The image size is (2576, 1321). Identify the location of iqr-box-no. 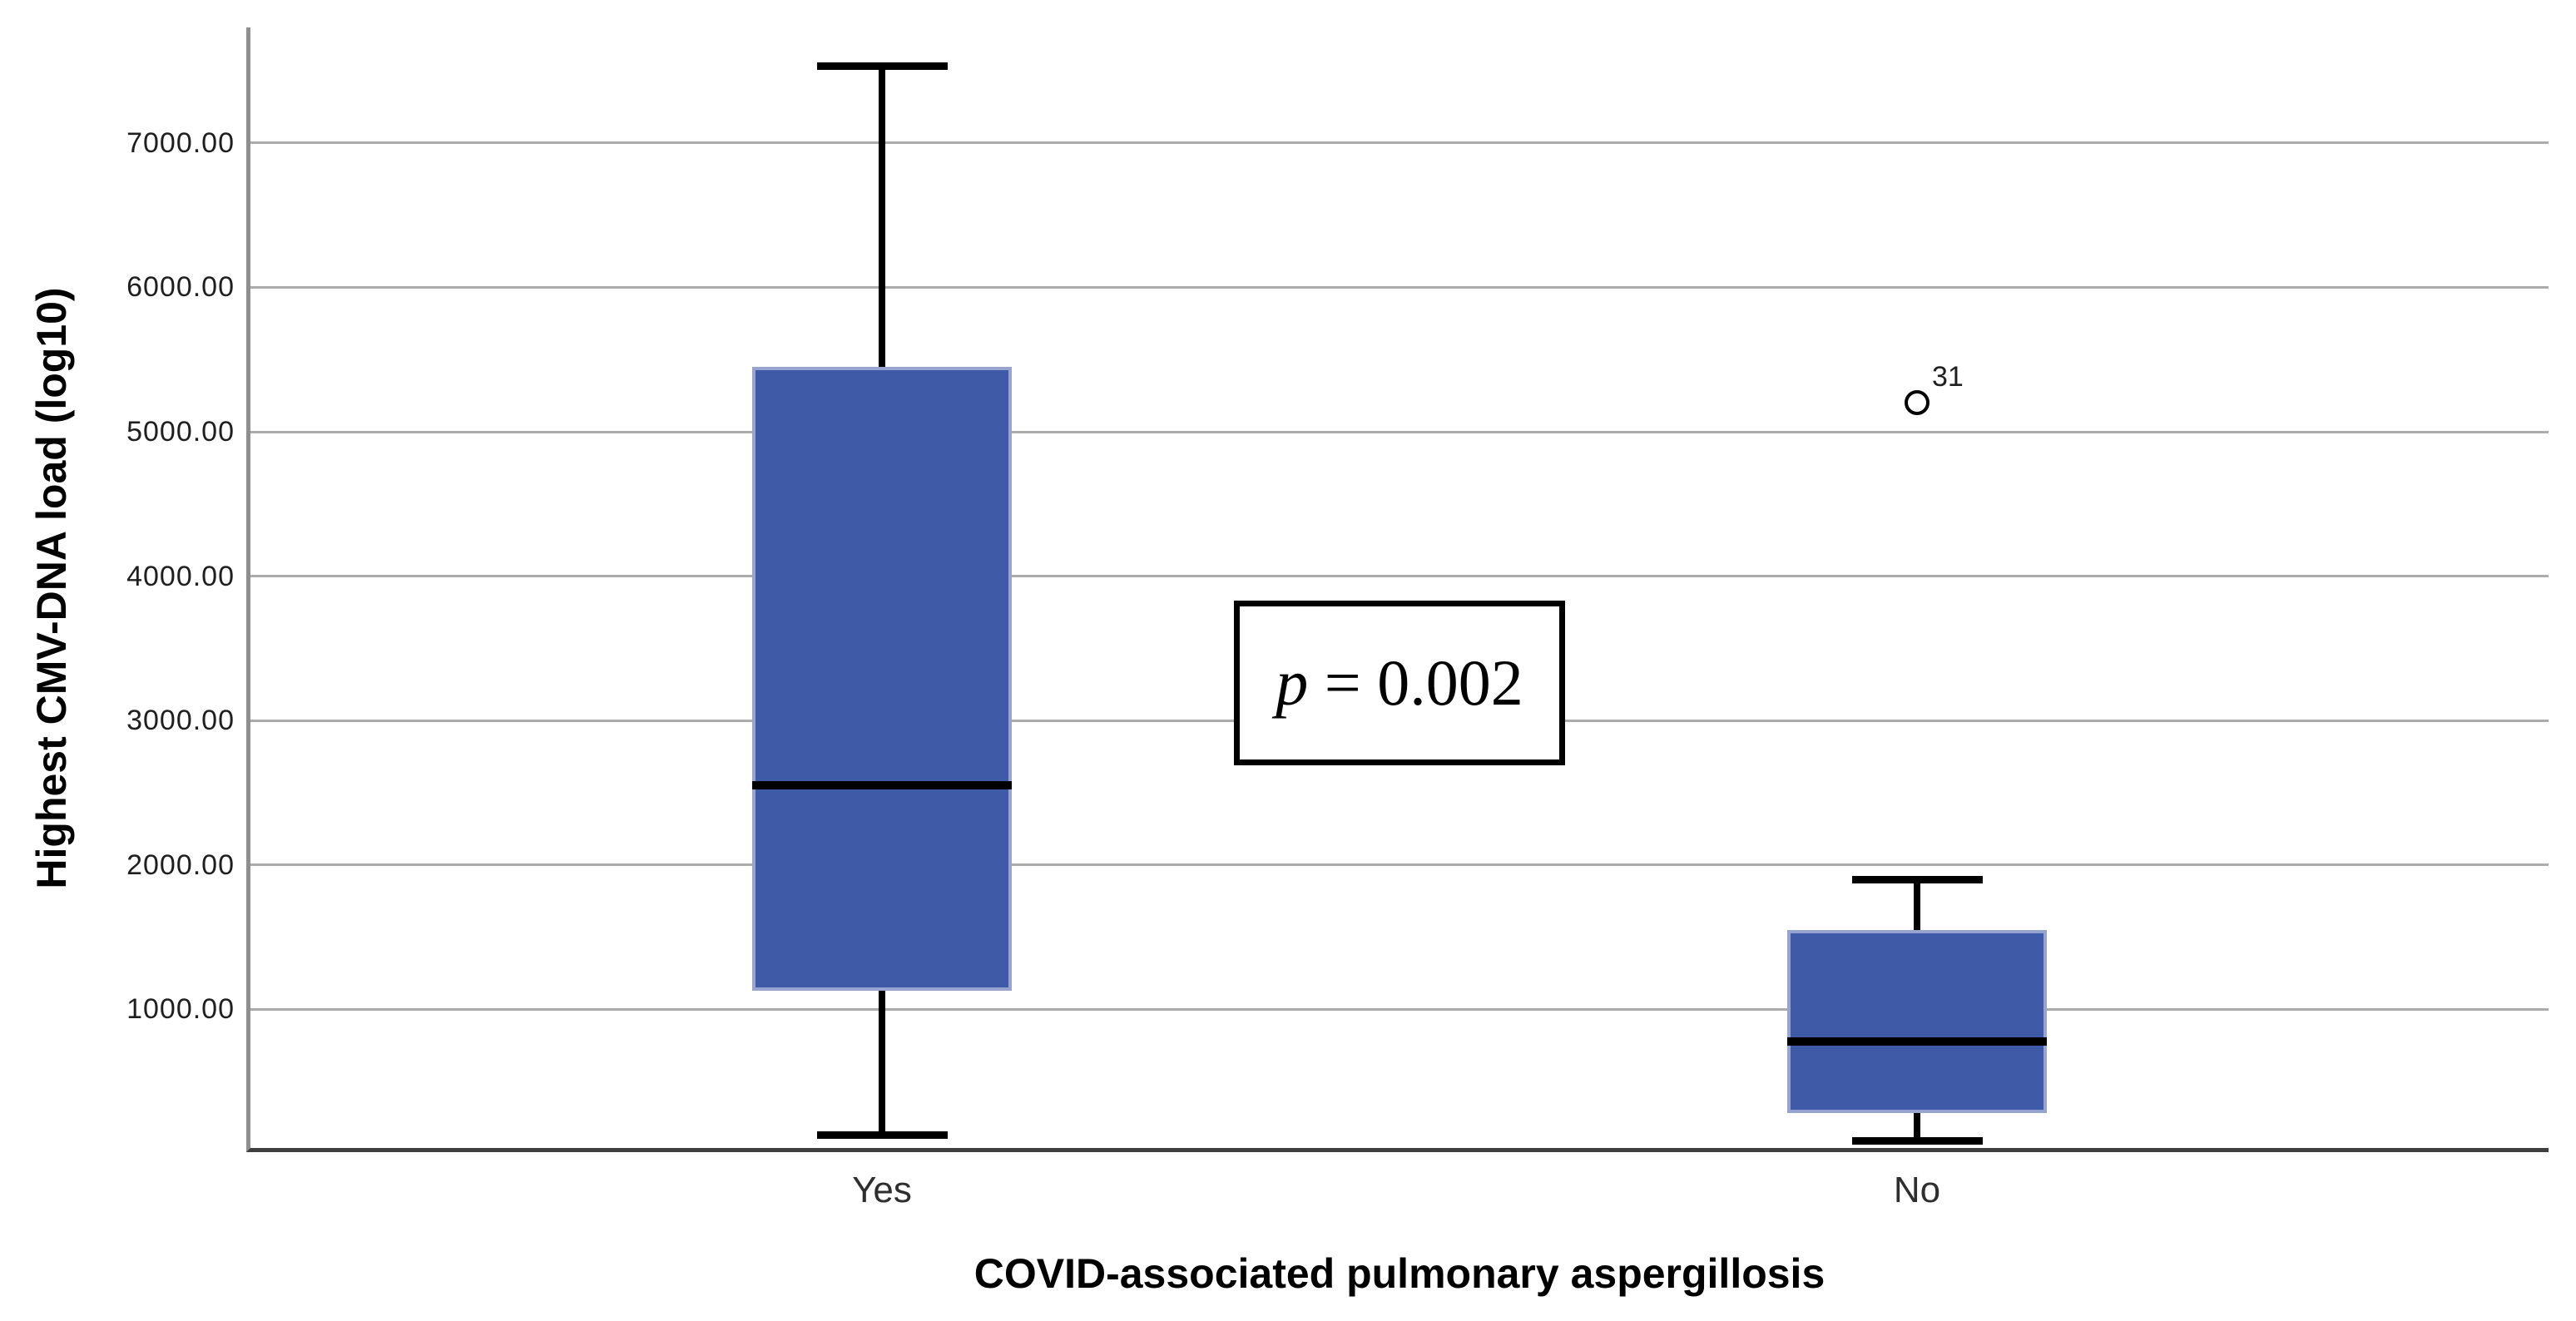
(1917, 1022).